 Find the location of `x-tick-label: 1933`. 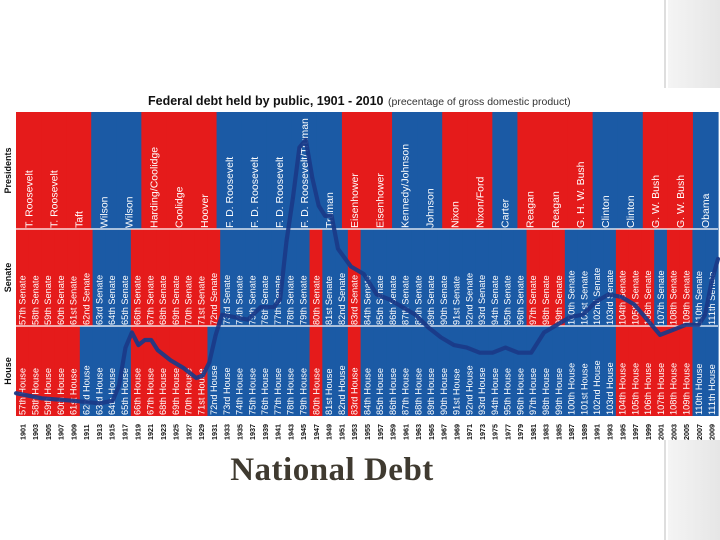

x-tick-label: 1933 is located at coordinates (227, 432).